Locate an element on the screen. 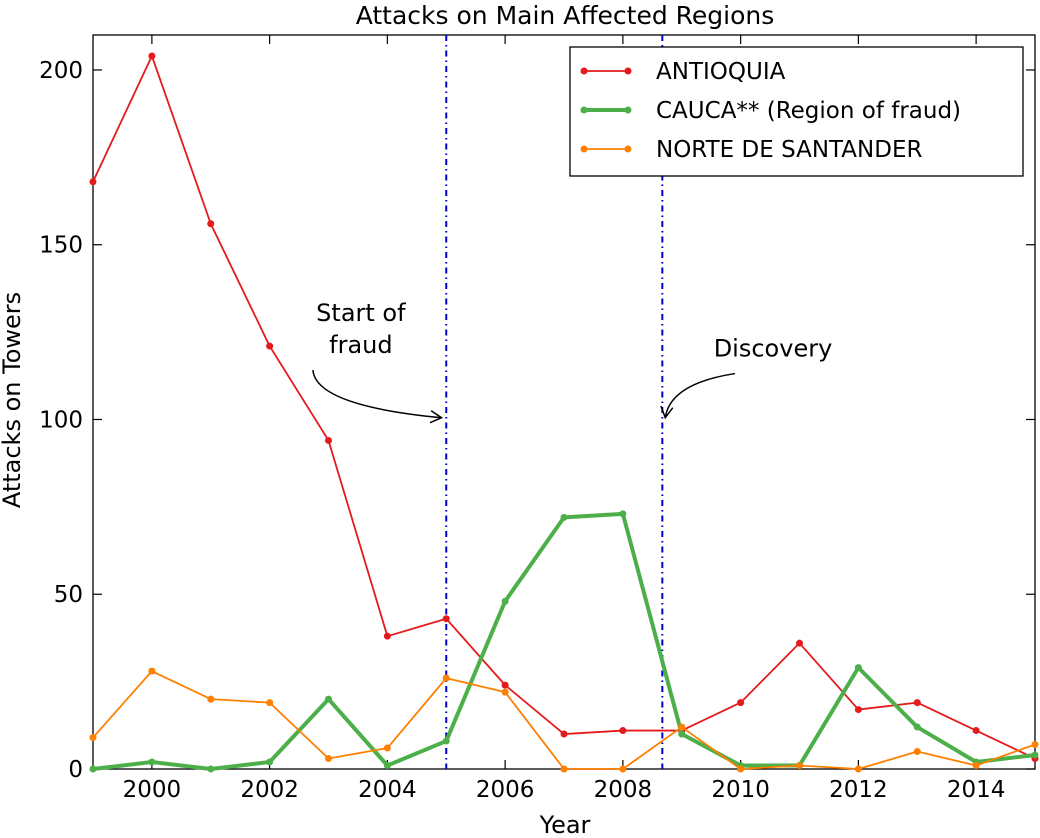  legend-label: CAUCA** (Region of fraud) is located at coordinates (808, 111).